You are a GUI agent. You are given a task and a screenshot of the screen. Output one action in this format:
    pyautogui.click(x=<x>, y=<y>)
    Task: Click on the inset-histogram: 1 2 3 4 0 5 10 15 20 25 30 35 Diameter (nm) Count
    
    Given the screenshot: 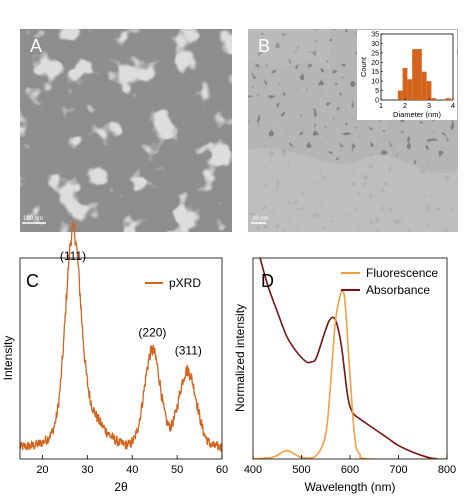 What is the action you would take?
    pyautogui.click(x=407, y=75)
    